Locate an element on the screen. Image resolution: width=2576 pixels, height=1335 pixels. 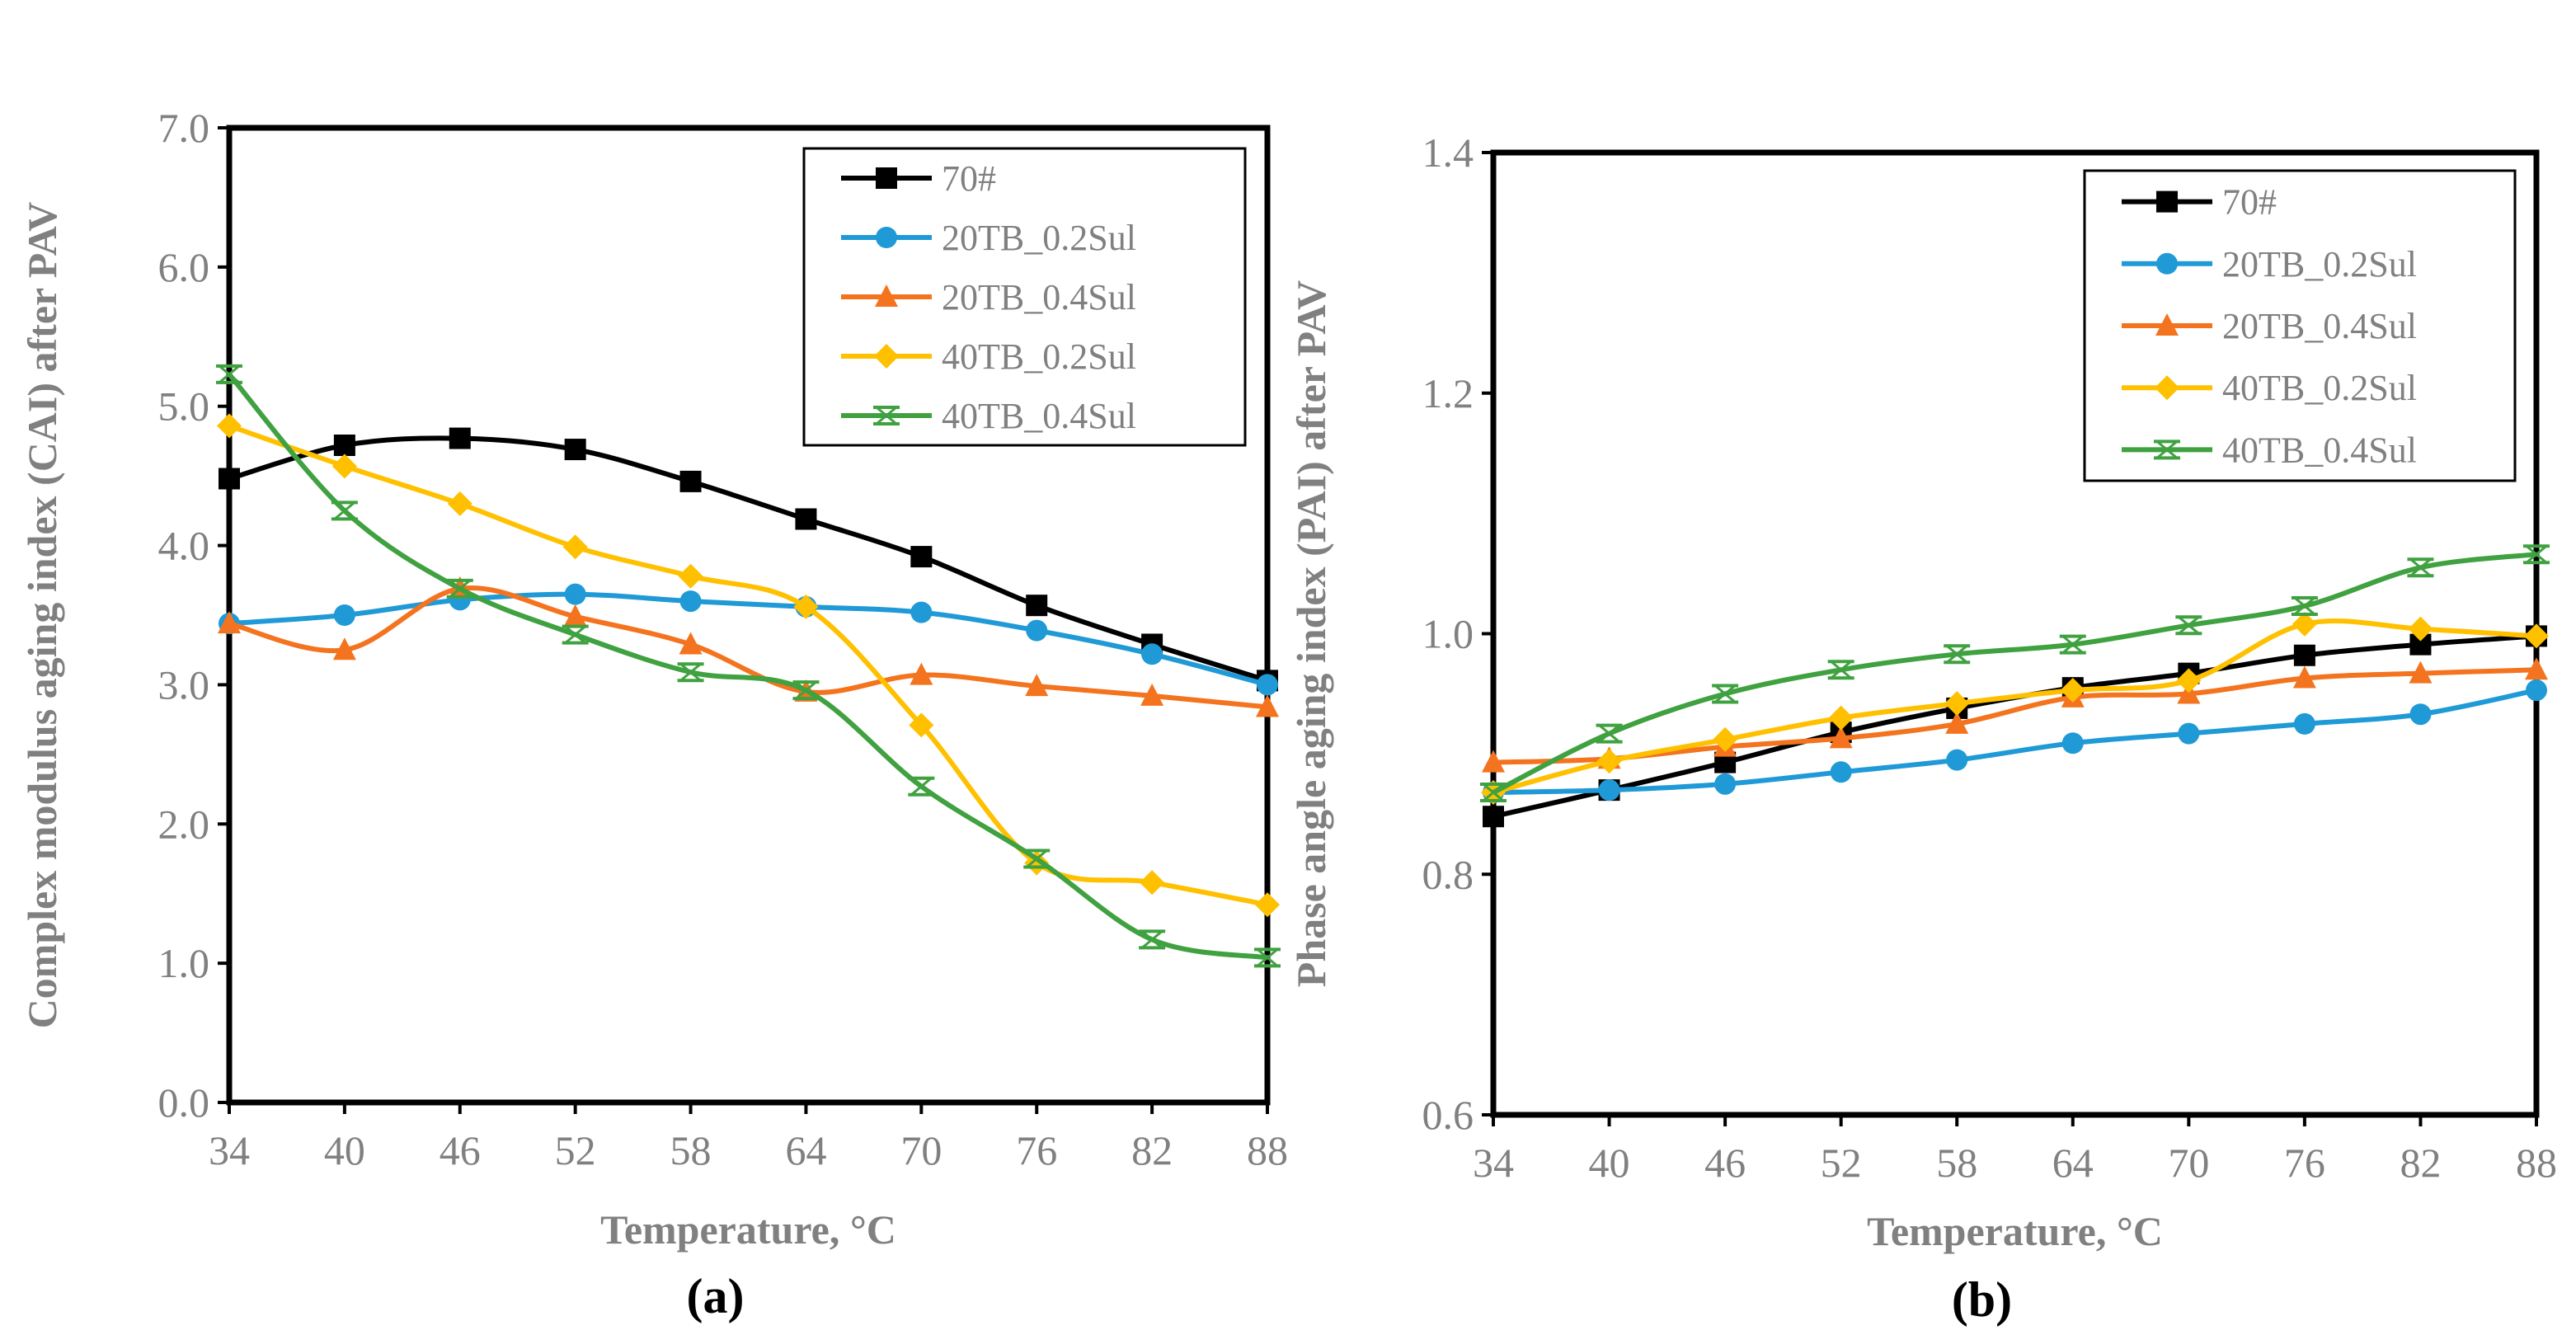
series-40tb-0-2sul is located at coordinates (2015, 708).